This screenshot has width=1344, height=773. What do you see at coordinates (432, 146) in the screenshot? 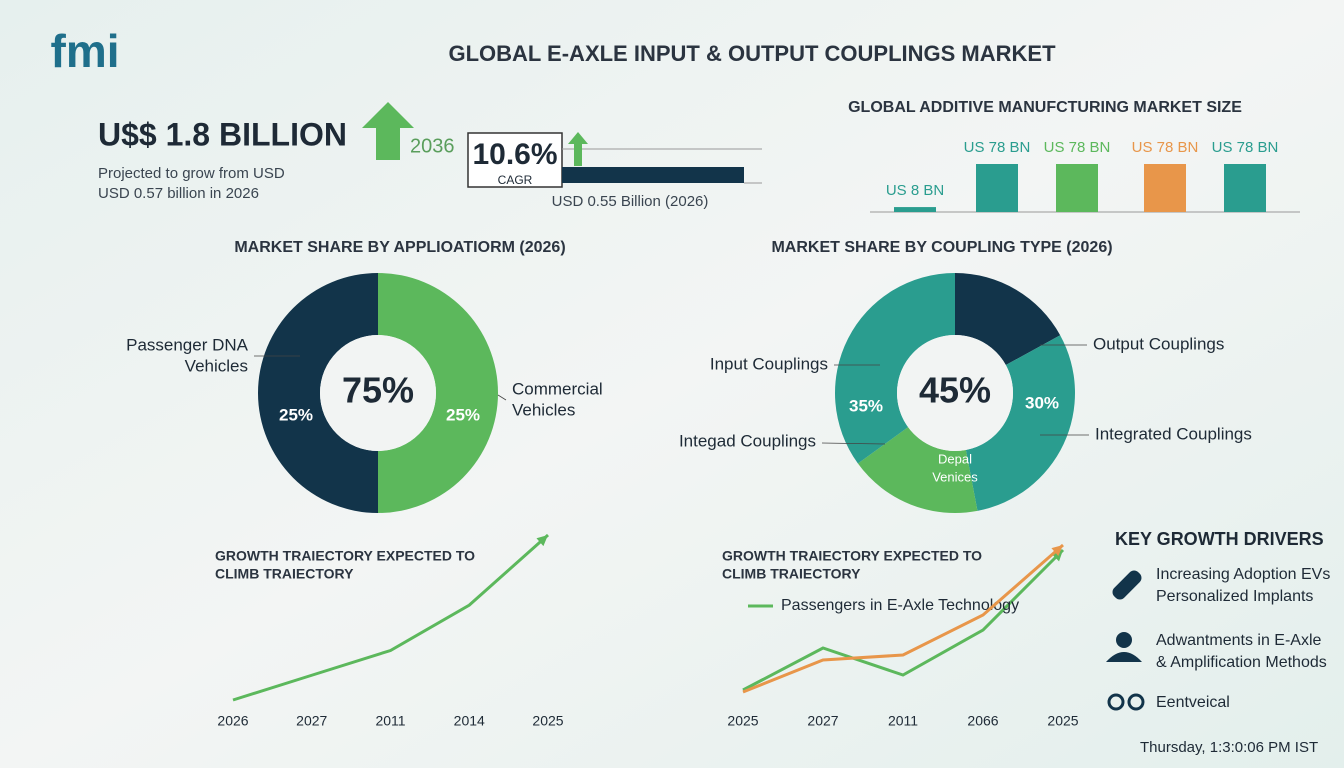
I see `headline-year: 2036` at bounding box center [432, 146].